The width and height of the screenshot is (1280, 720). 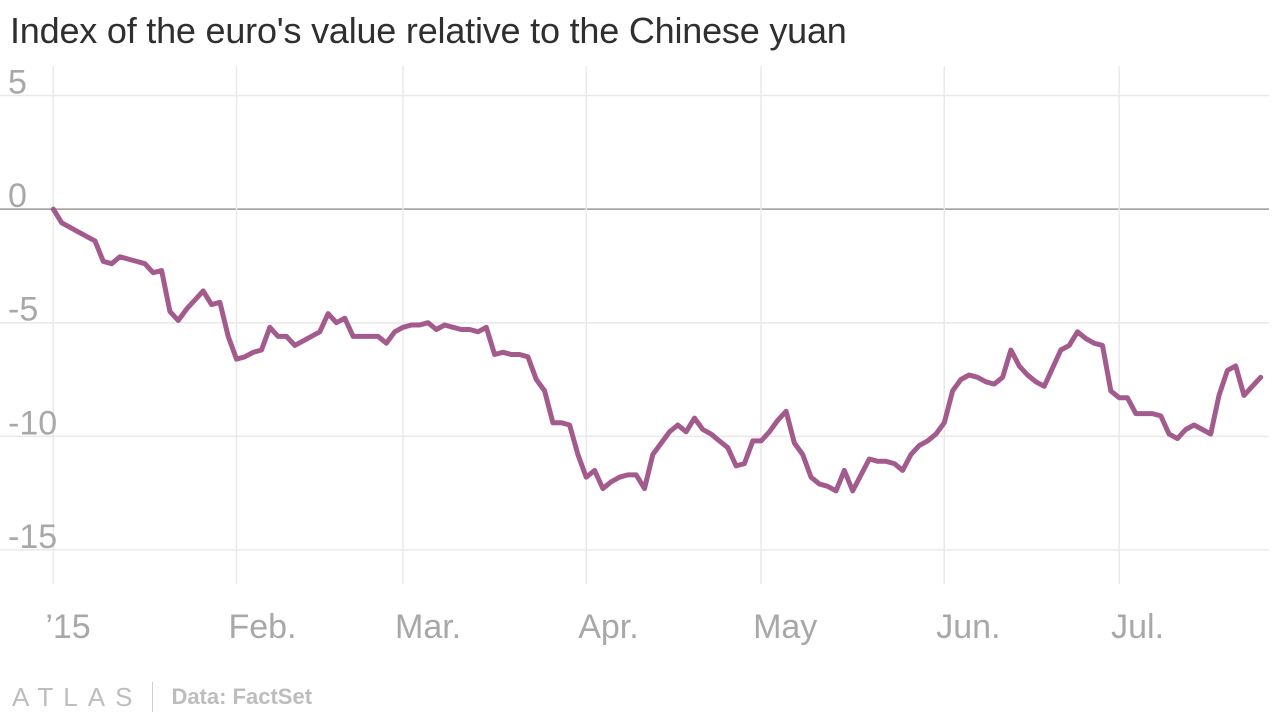 I want to click on x-tick-label: Feb., so click(x=263, y=627).